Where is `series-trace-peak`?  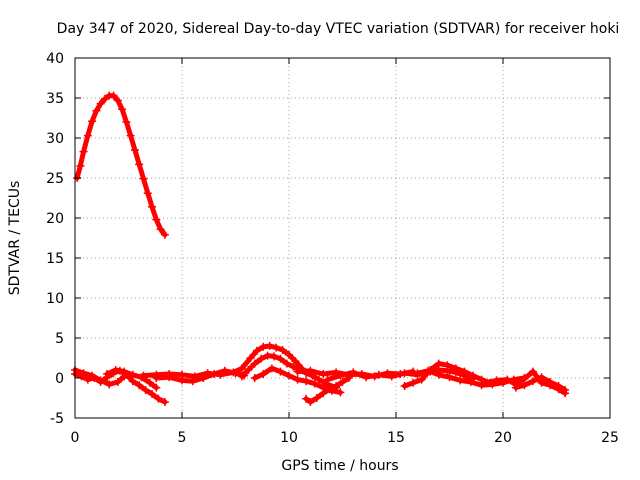
series-trace-peak is located at coordinates (121, 165).